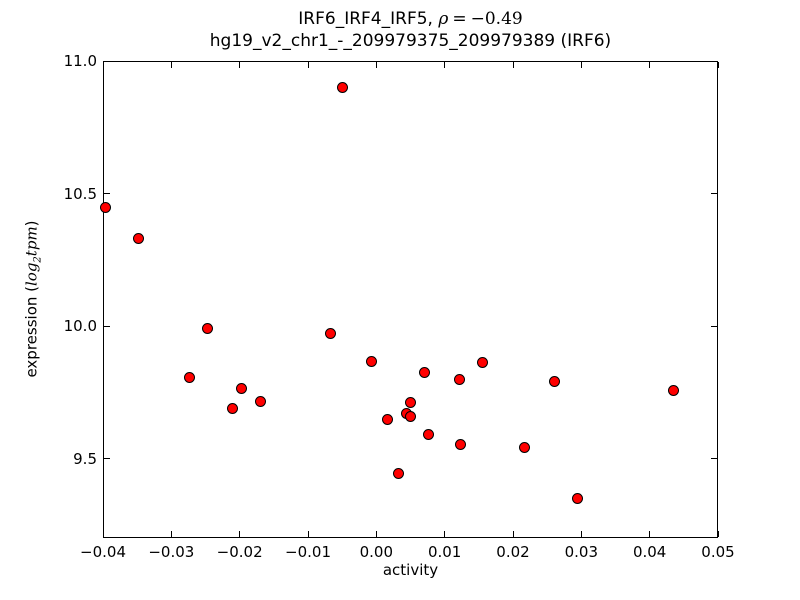 The height and width of the screenshot is (600, 800). Describe the element at coordinates (31, 241) in the screenshot. I see `y-label-units: tpm` at that location.